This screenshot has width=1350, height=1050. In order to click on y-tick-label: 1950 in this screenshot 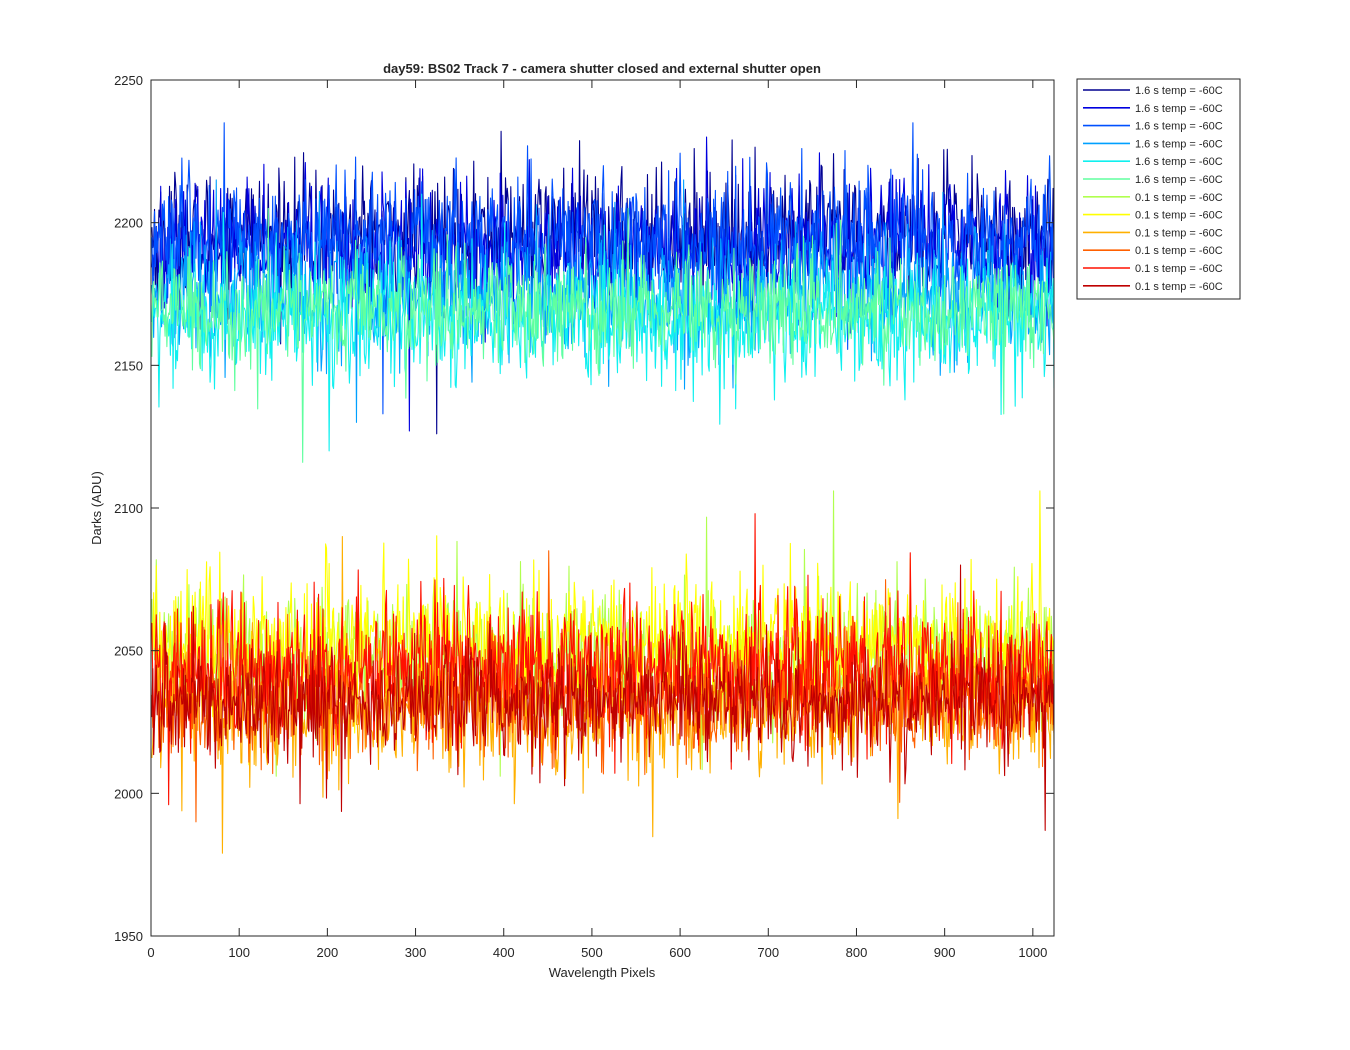, I will do `click(128, 936)`.